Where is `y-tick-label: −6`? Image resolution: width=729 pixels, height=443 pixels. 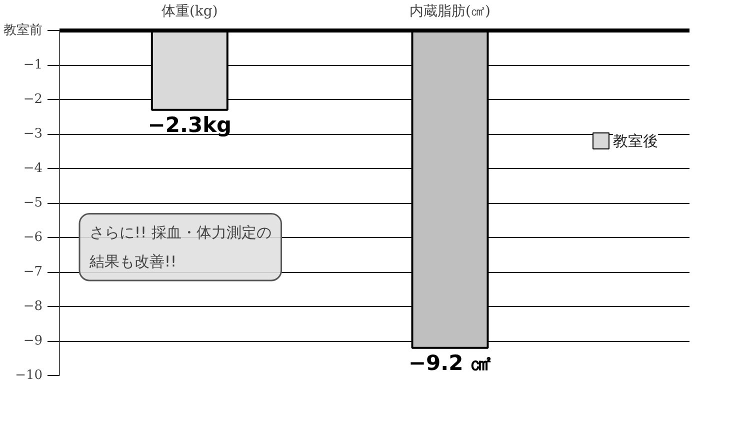
y-tick-label: −6 is located at coordinates (33, 237).